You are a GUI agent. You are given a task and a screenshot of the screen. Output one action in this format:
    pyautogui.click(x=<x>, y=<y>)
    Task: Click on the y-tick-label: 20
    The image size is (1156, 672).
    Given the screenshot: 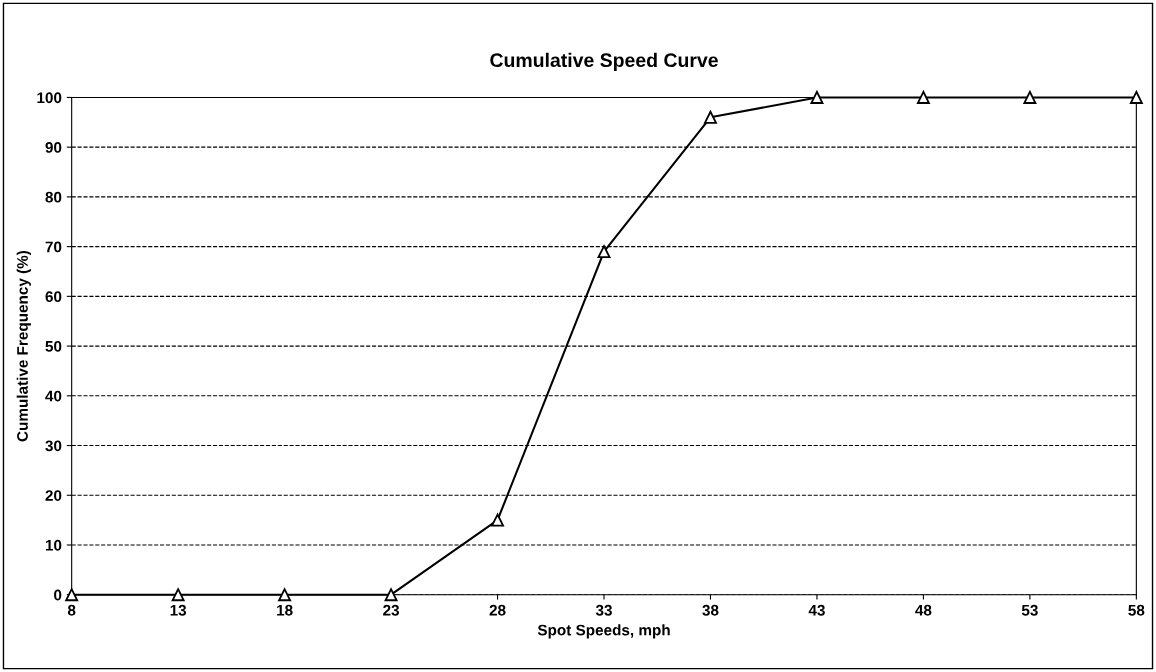 What is the action you would take?
    pyautogui.click(x=53, y=495)
    